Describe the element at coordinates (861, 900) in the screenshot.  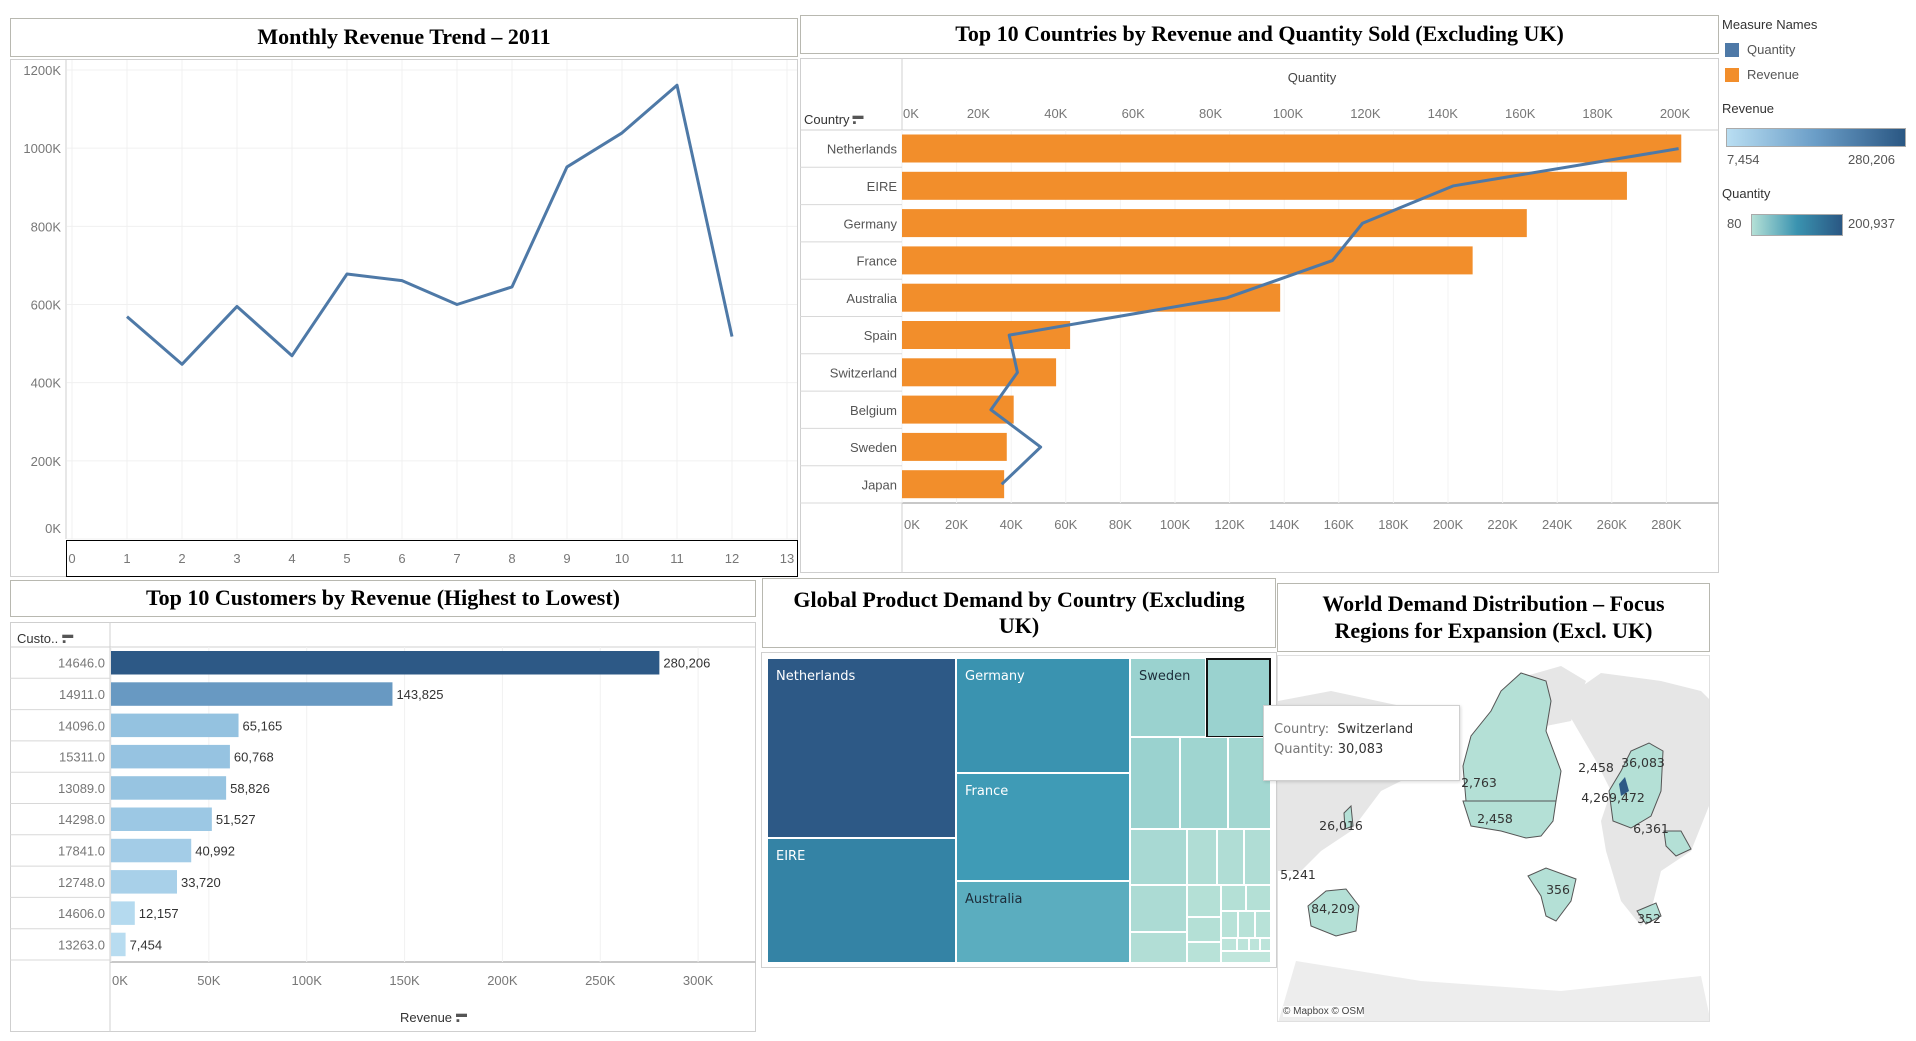
I see `treemap-tile-eire: EIRE` at that location.